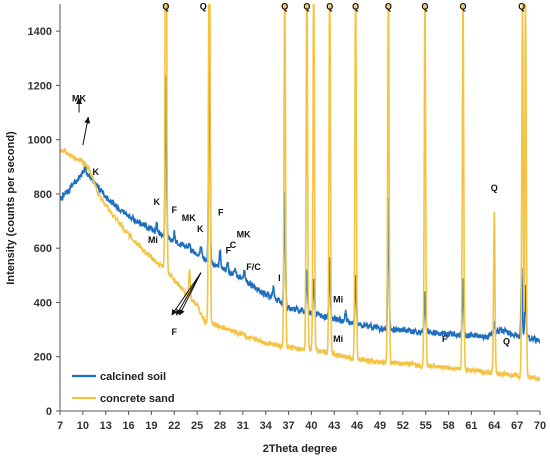 The image size is (550, 459). Describe the element at coordinates (40, 32) in the screenshot. I see `y-tick-label: 1400` at that location.